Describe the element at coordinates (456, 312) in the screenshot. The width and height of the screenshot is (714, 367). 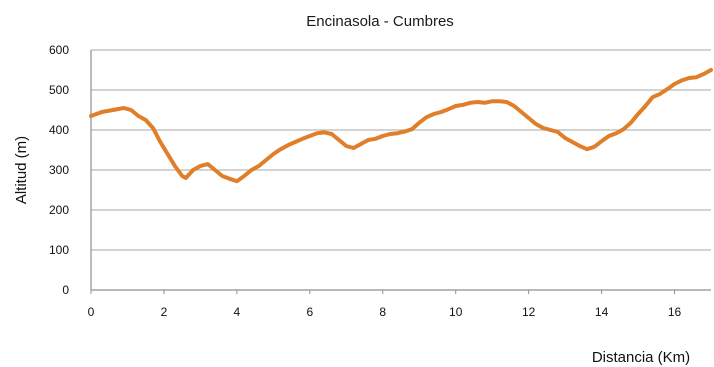
I see `x-tick-label: 10` at that location.